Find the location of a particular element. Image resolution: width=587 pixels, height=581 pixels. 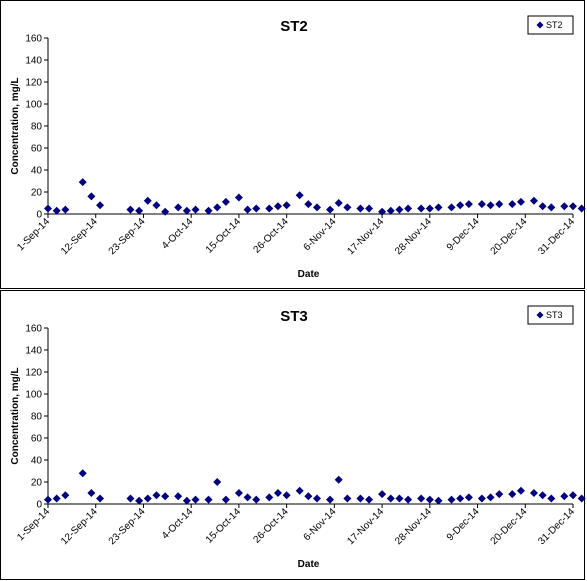

x-tick-label: 1-Sep-14 is located at coordinates (33, 234).